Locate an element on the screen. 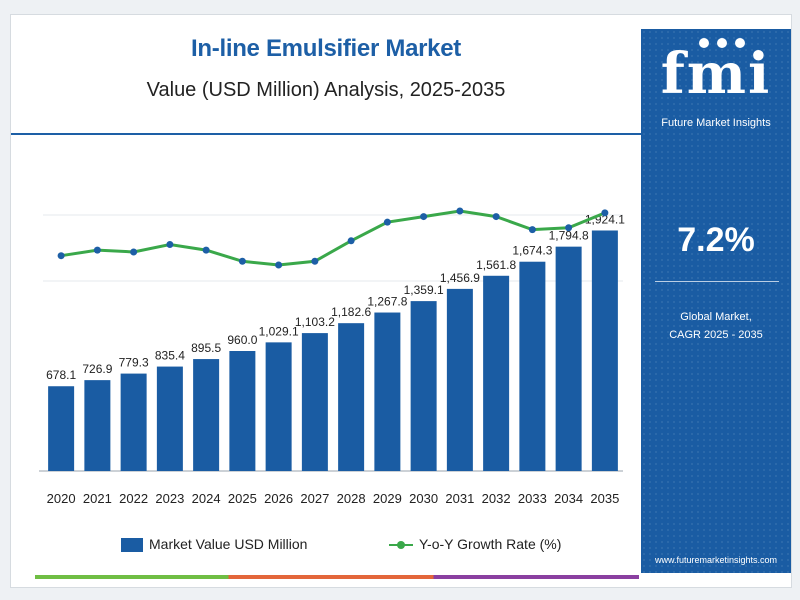 The width and height of the screenshot is (800, 600). bar-label-2020: 678.1 is located at coordinates (61, 375).